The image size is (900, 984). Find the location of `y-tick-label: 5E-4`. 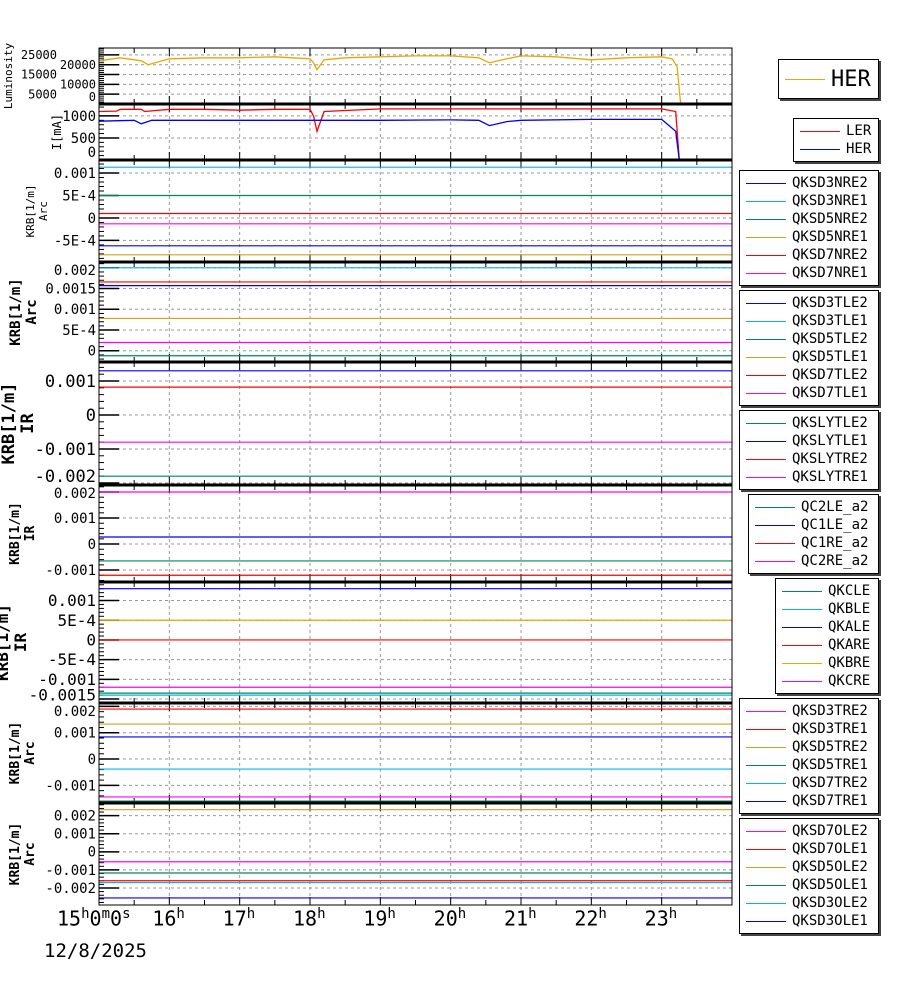

y-tick-label: 5E-4 is located at coordinates (76, 620).